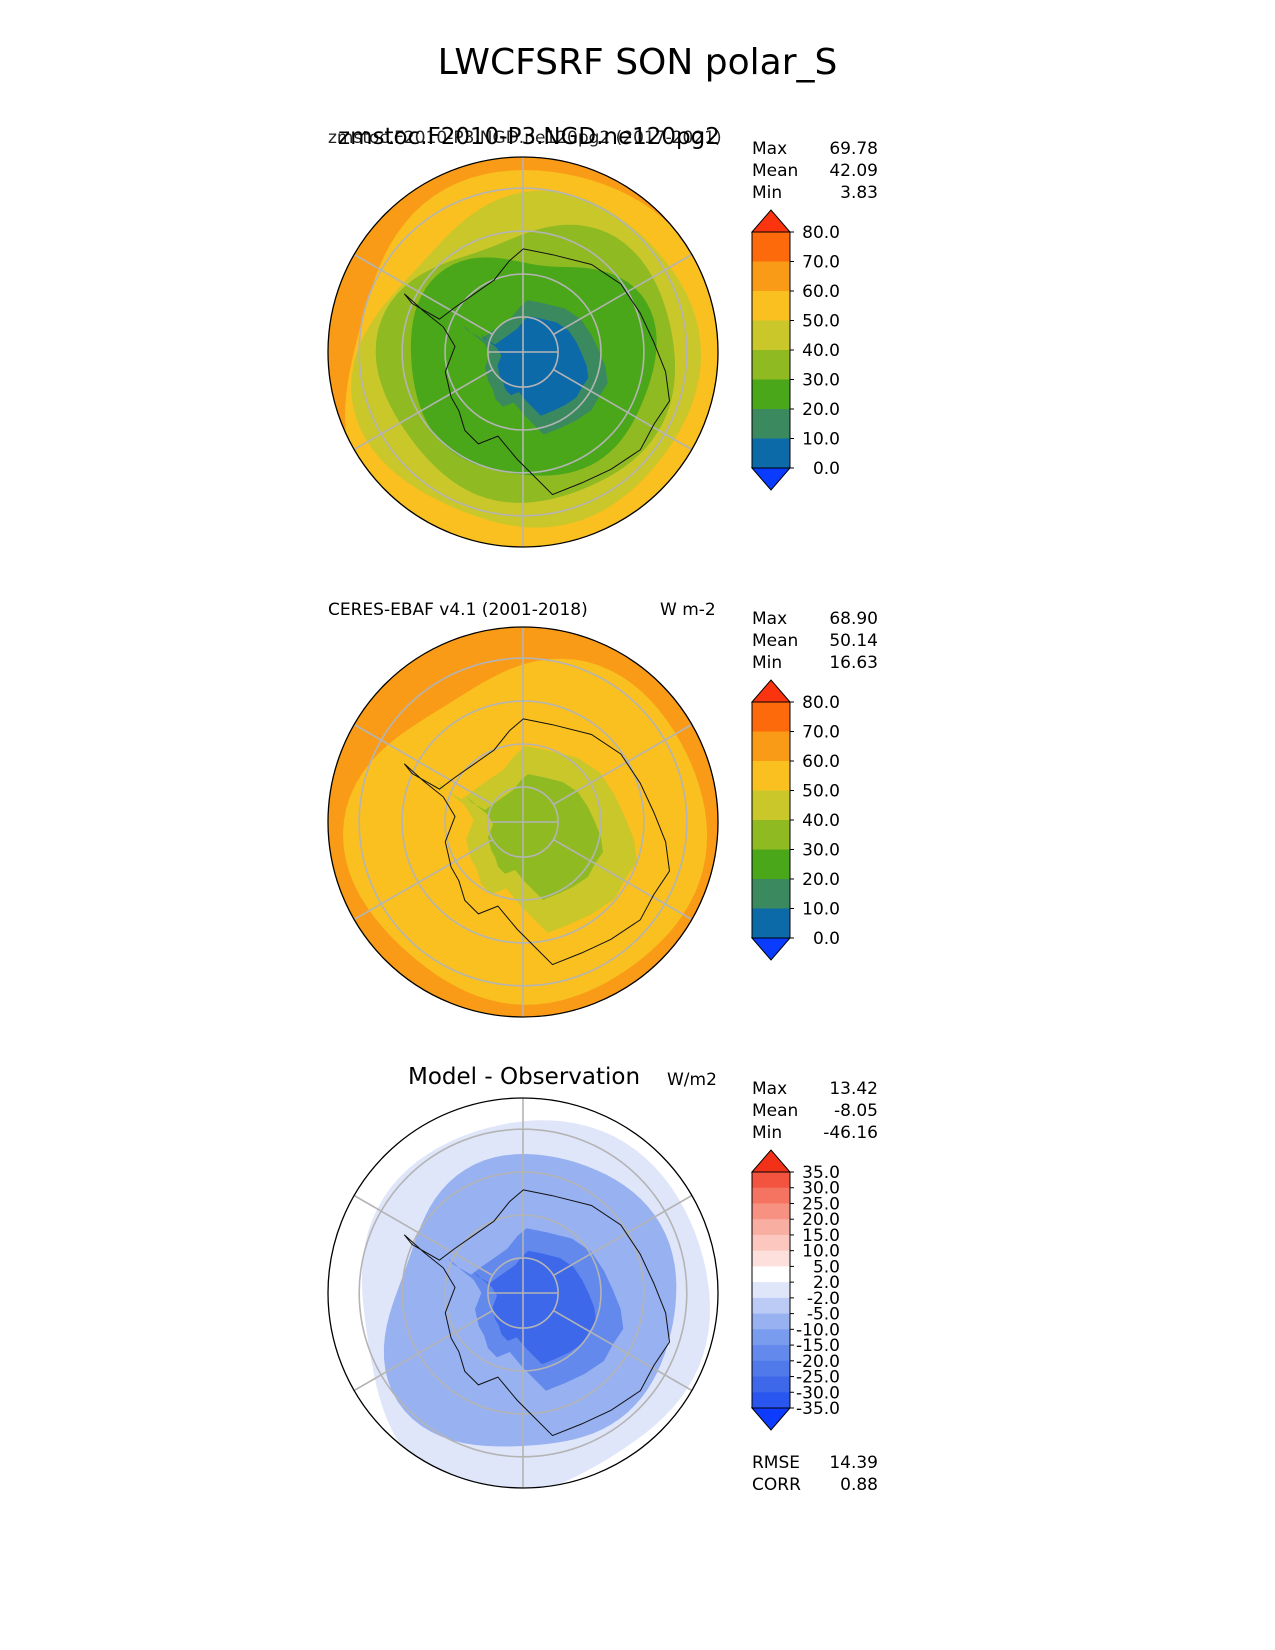 This screenshot has width=1275, height=1650. What do you see at coordinates (795, 820) in the screenshot?
I see `panel2-colorbar: 0.0 10.0 20.0 30.0 40.0 50.0 60.0 70.0 80.0` at bounding box center [795, 820].